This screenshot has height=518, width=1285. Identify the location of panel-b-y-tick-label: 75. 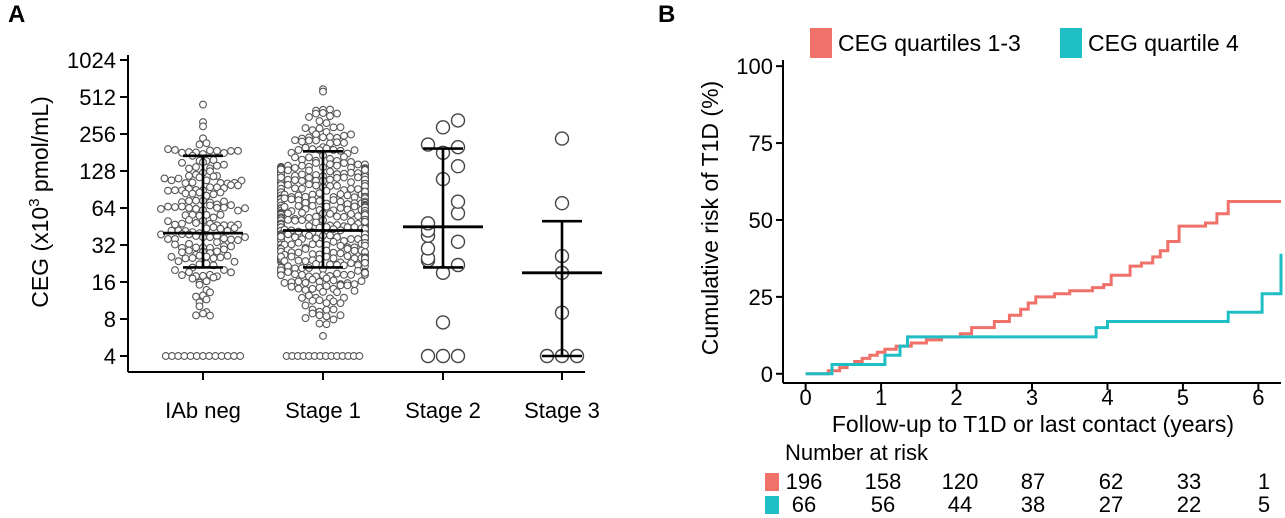
(761, 143).